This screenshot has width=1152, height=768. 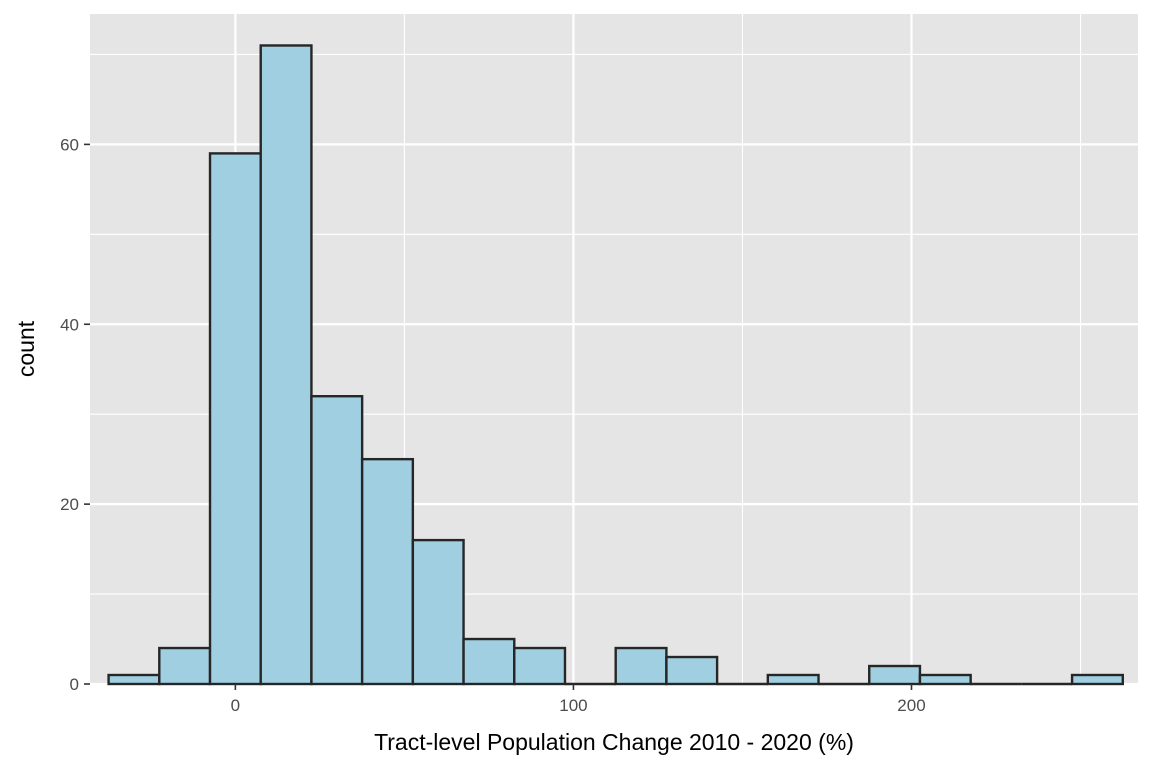 I want to click on y-tick-label: 20, so click(x=69, y=504).